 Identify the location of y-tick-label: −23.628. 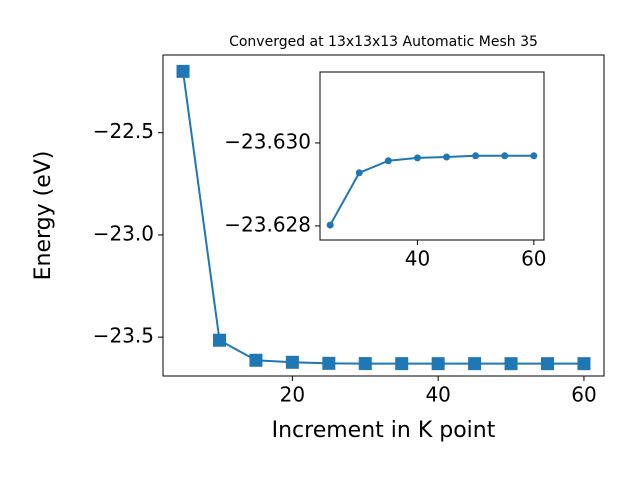
(267, 224).